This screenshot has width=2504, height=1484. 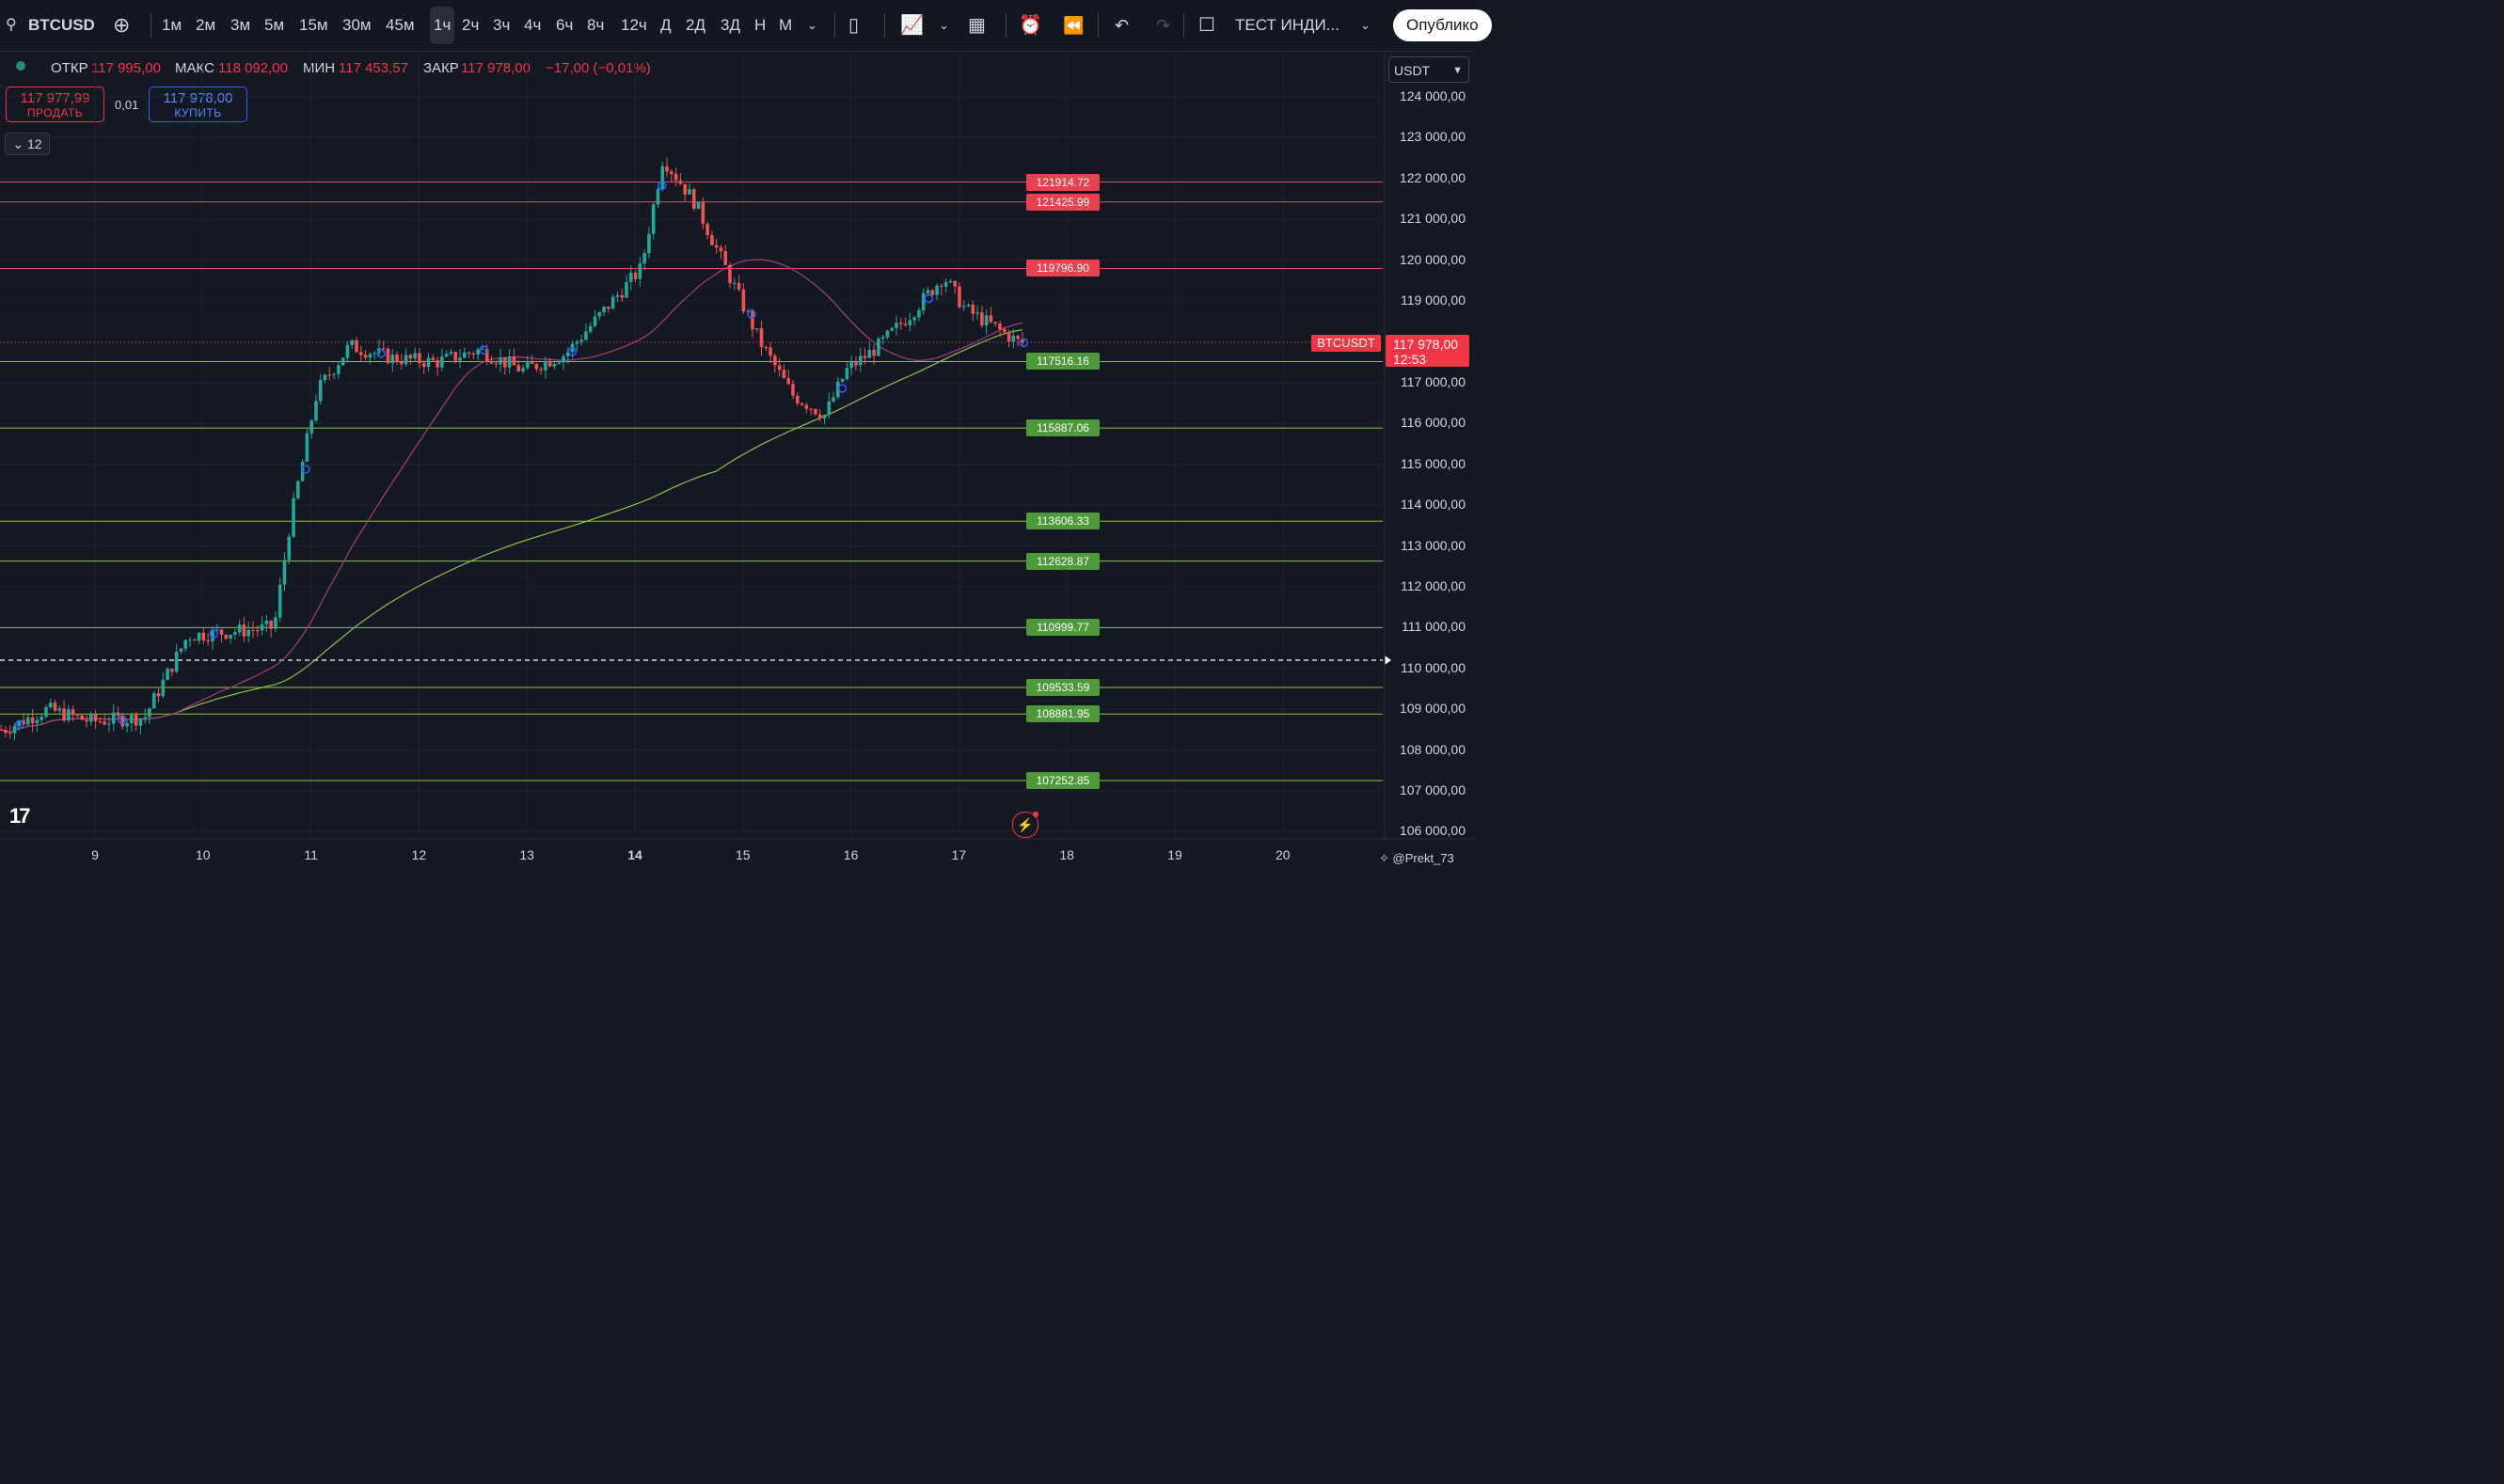 What do you see at coordinates (1063, 628) in the screenshot?
I see `support-level-tag: 110999.77` at bounding box center [1063, 628].